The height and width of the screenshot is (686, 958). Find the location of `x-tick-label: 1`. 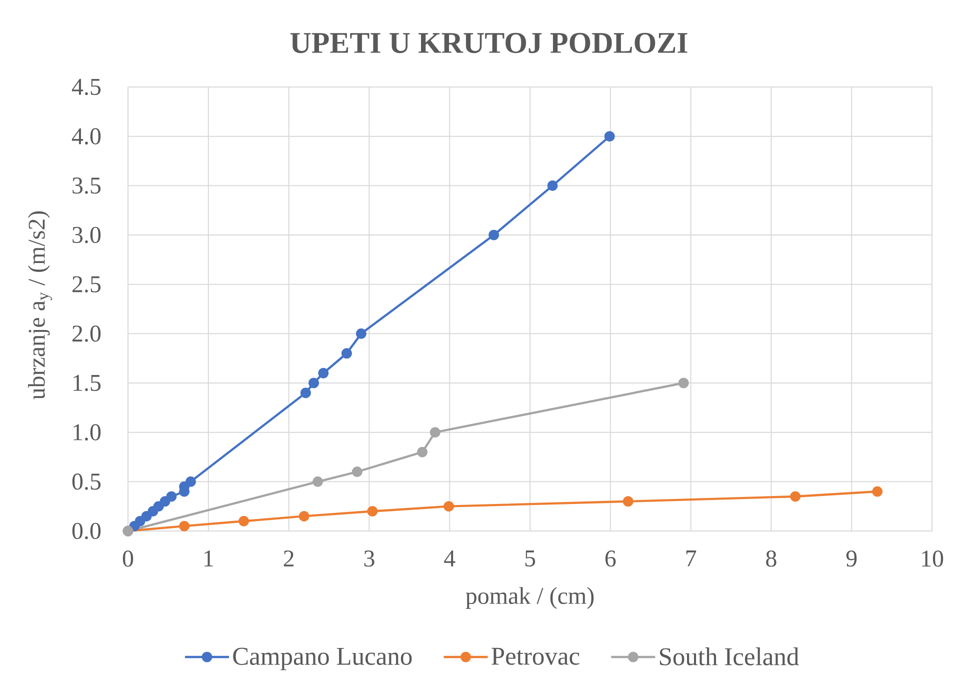

x-tick-label: 1 is located at coordinates (208, 558).